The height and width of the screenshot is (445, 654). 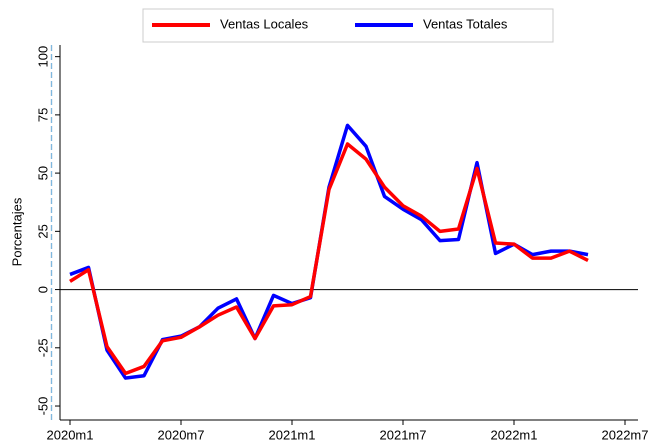 What do you see at coordinates (42, 231) in the screenshot?
I see `y-tick-label: 25` at bounding box center [42, 231].